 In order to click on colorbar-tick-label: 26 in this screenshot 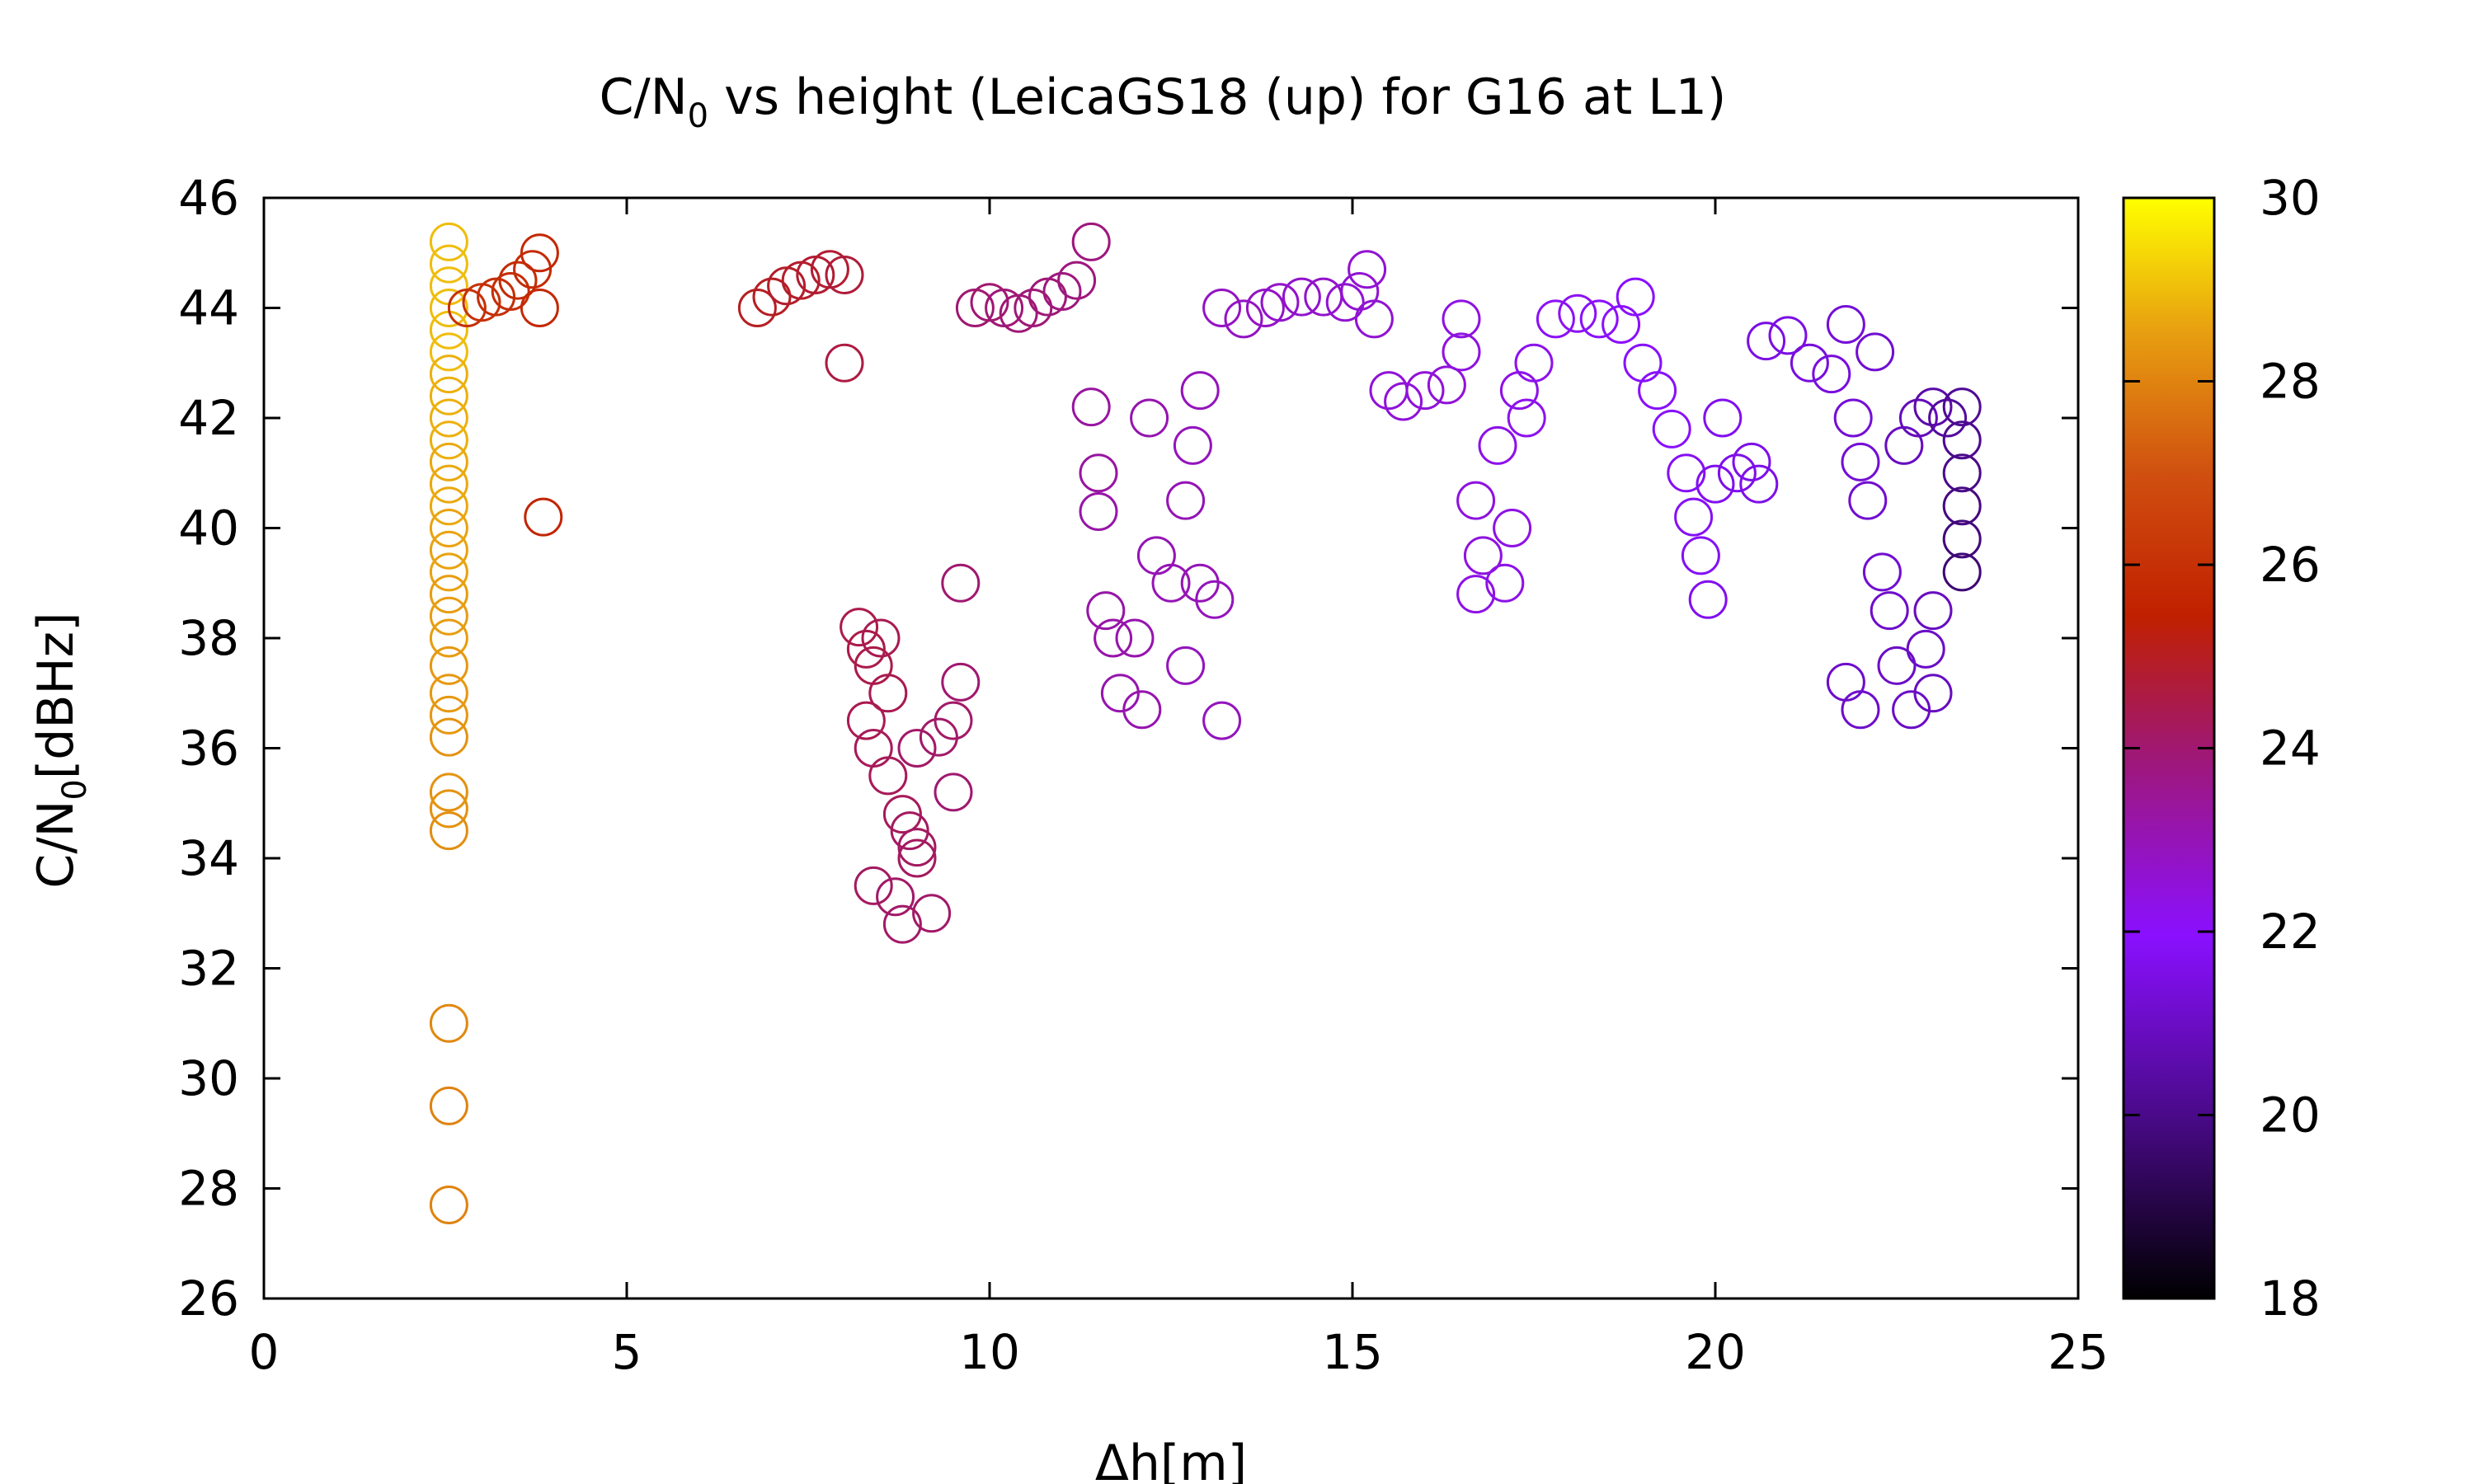, I will do `click(2290, 565)`.